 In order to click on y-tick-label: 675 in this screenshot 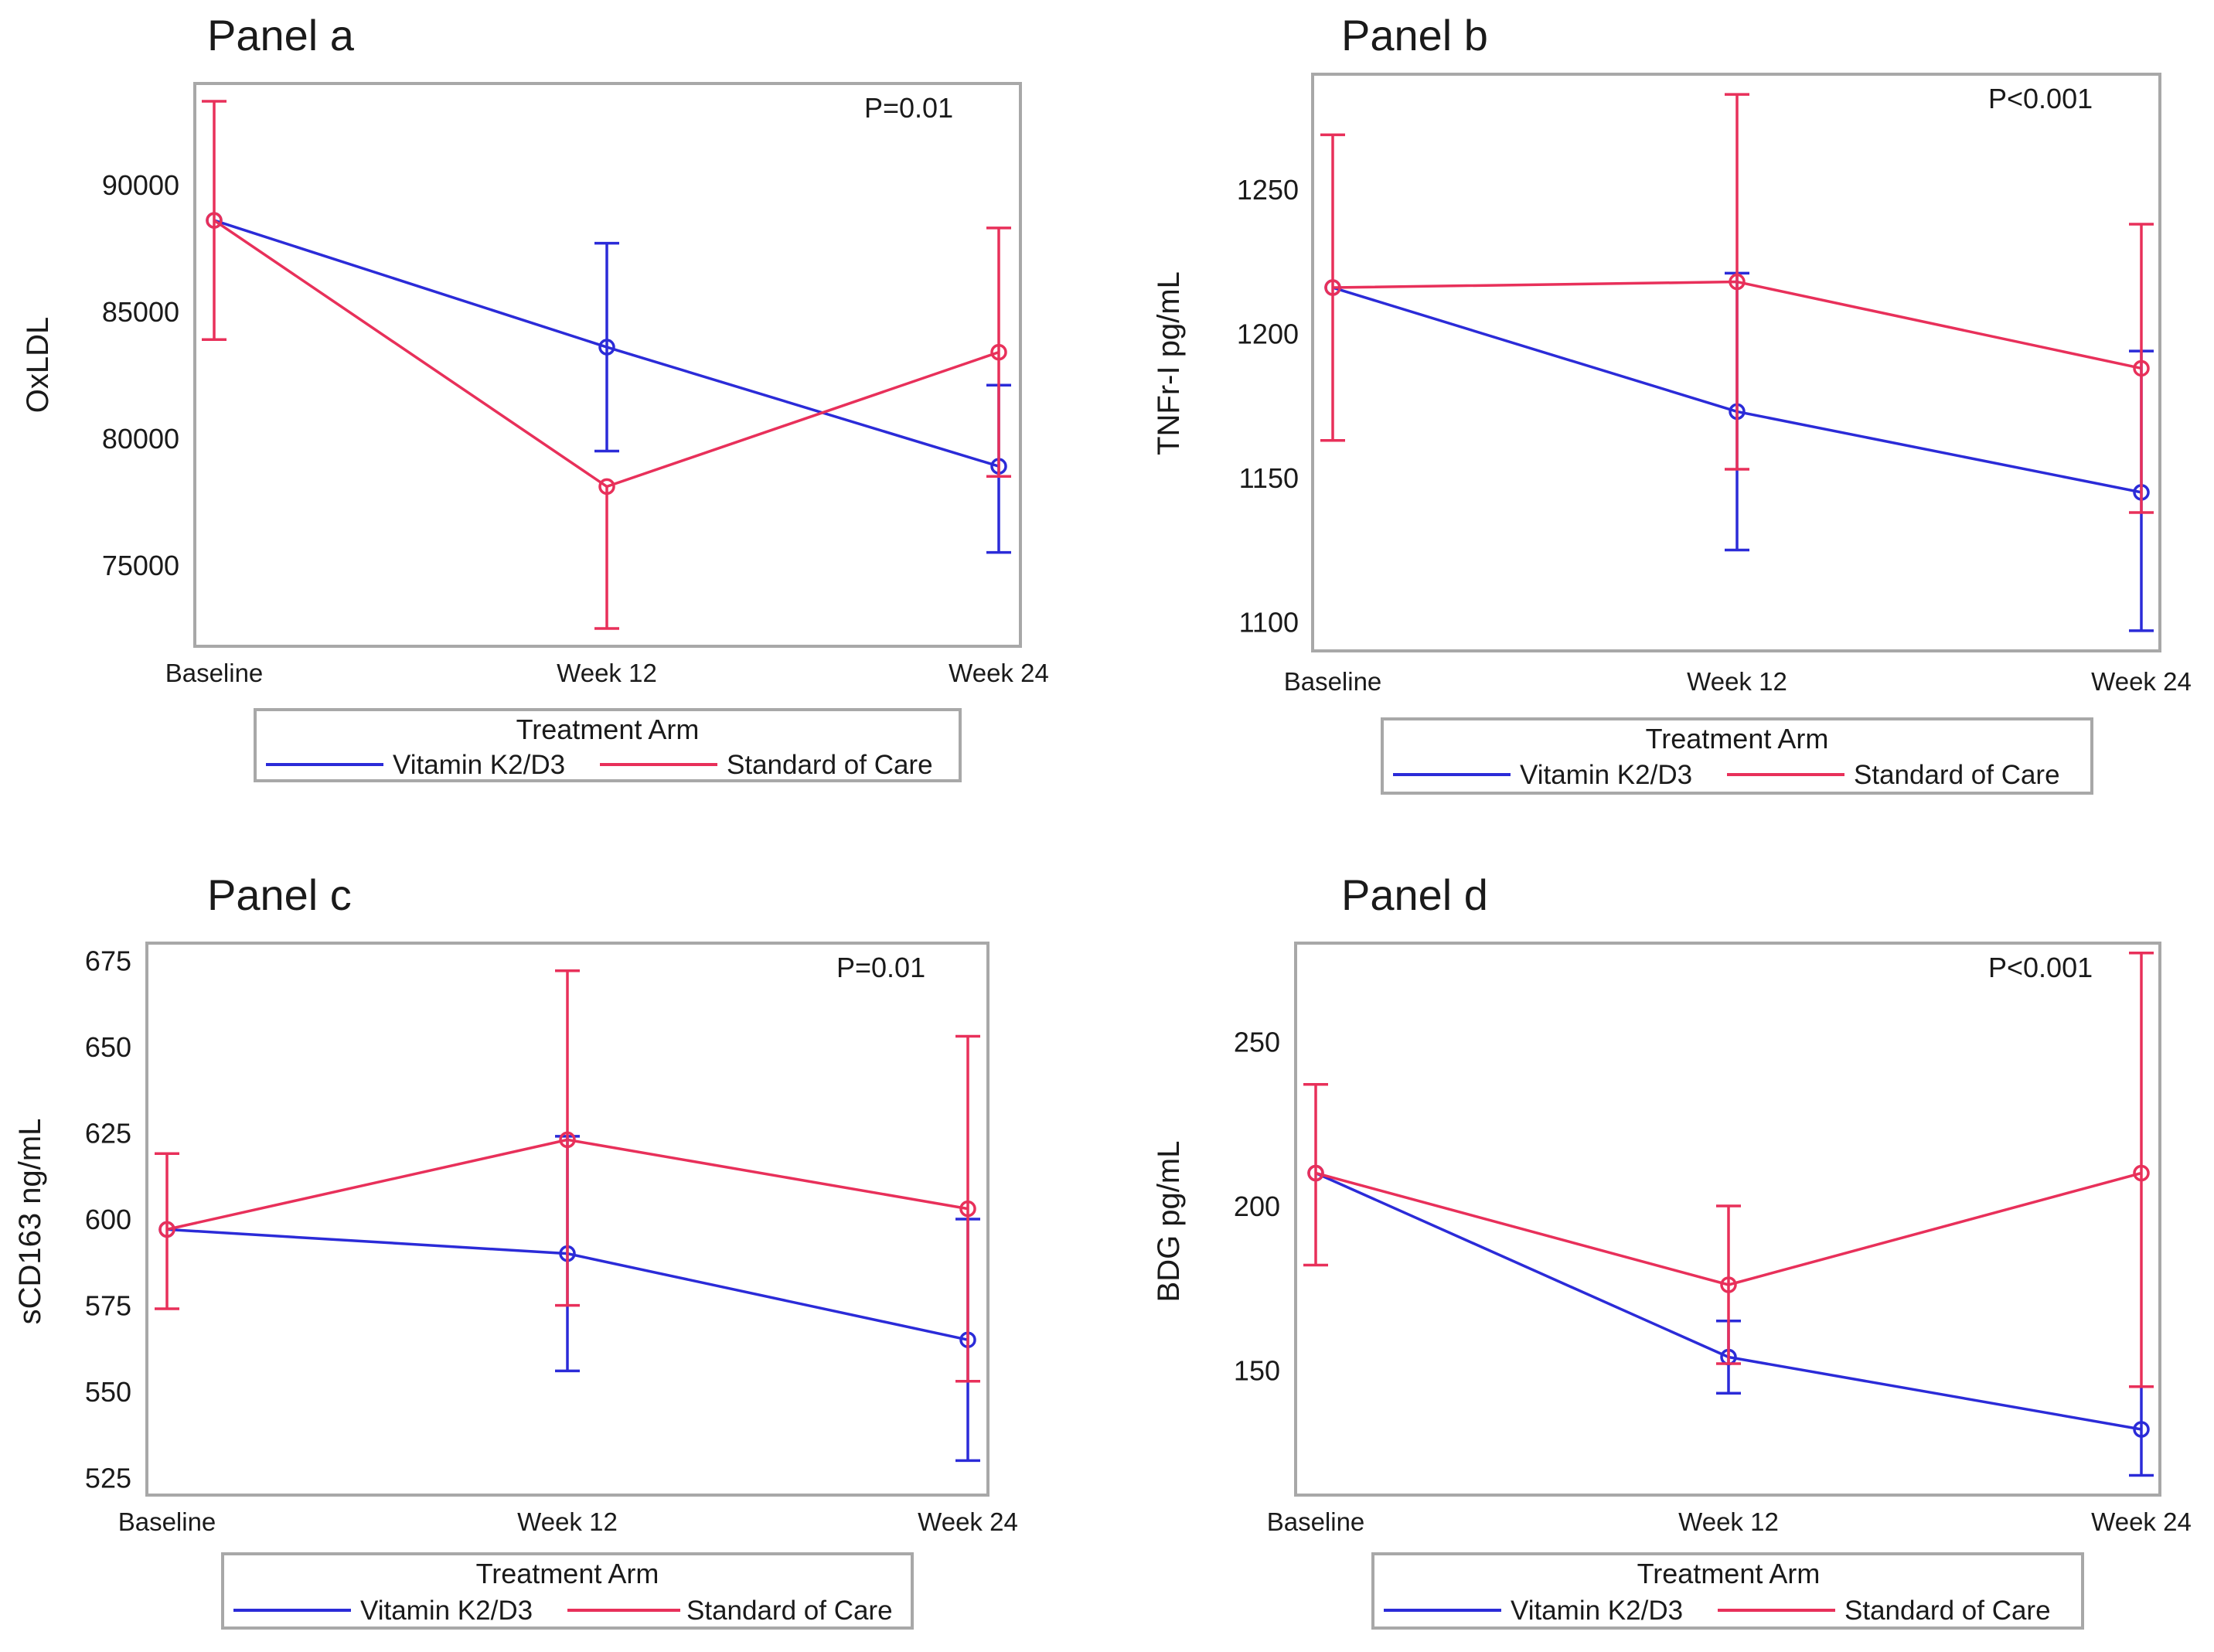, I will do `click(108, 961)`.